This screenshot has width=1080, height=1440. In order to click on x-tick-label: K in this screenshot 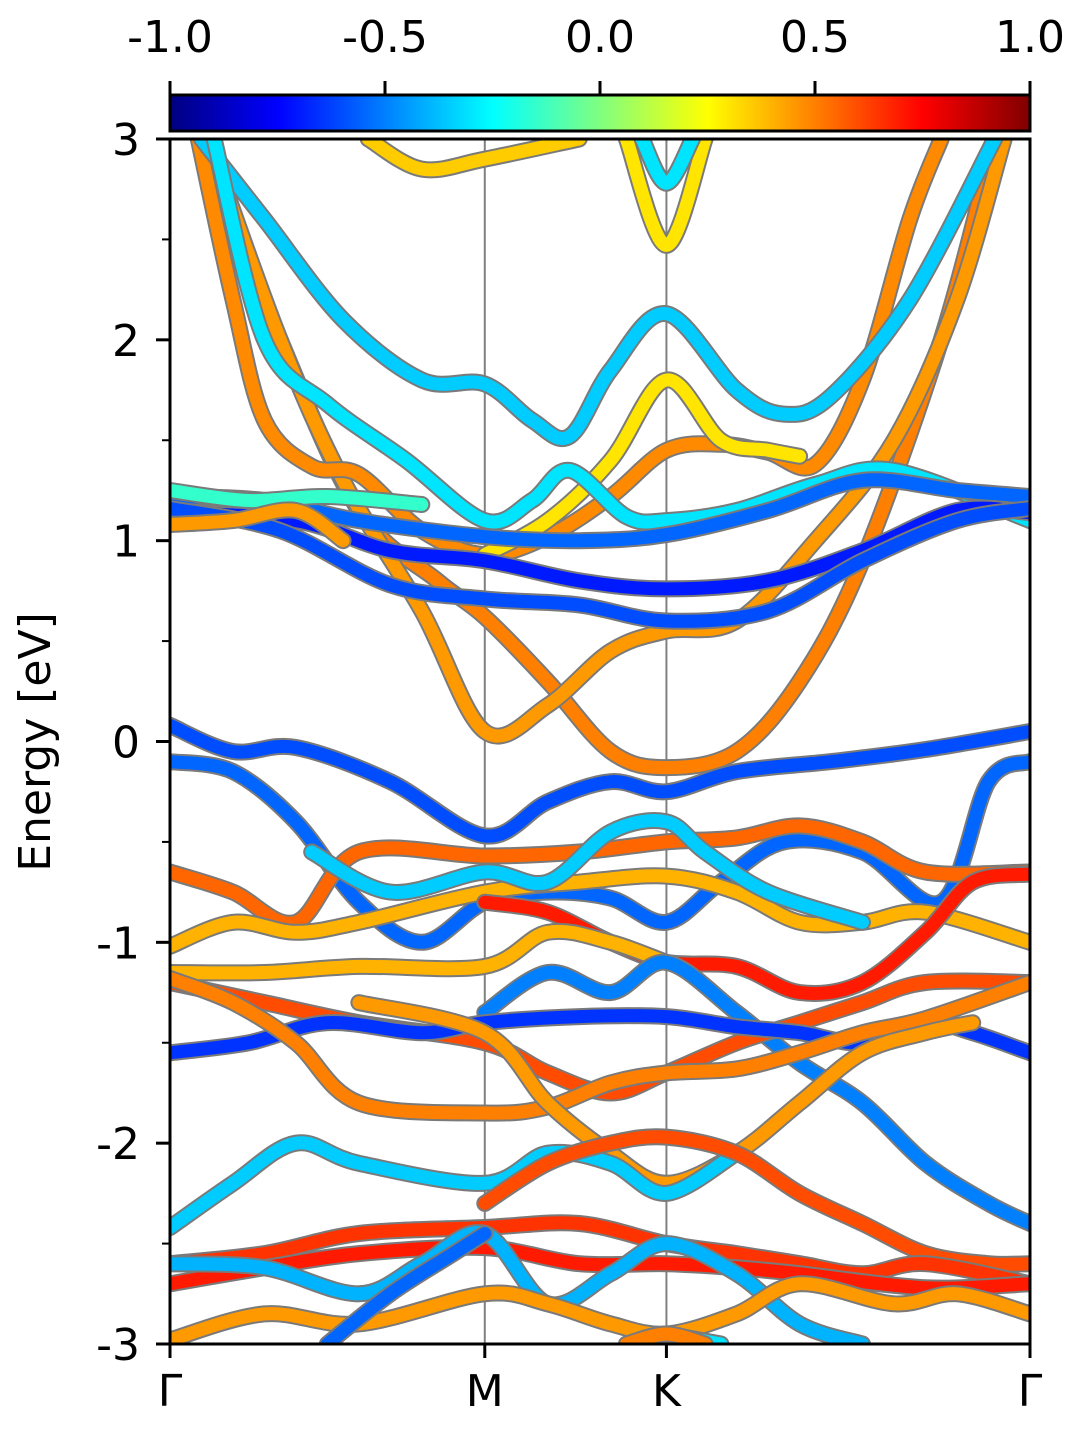, I will do `click(667, 1391)`.